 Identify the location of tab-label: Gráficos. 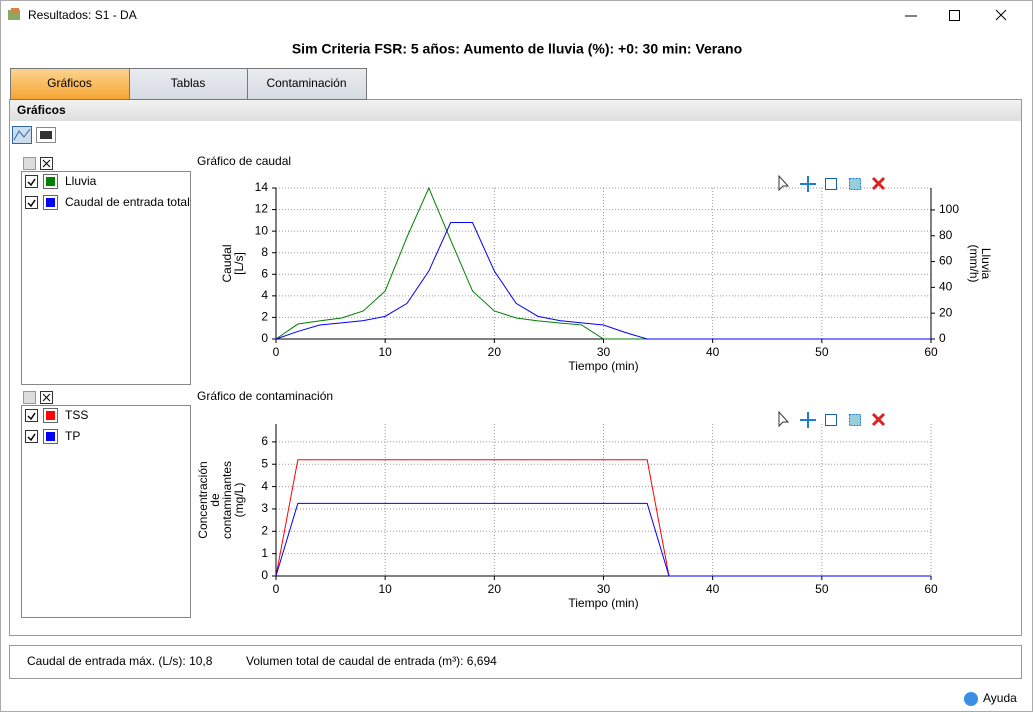
(69, 83).